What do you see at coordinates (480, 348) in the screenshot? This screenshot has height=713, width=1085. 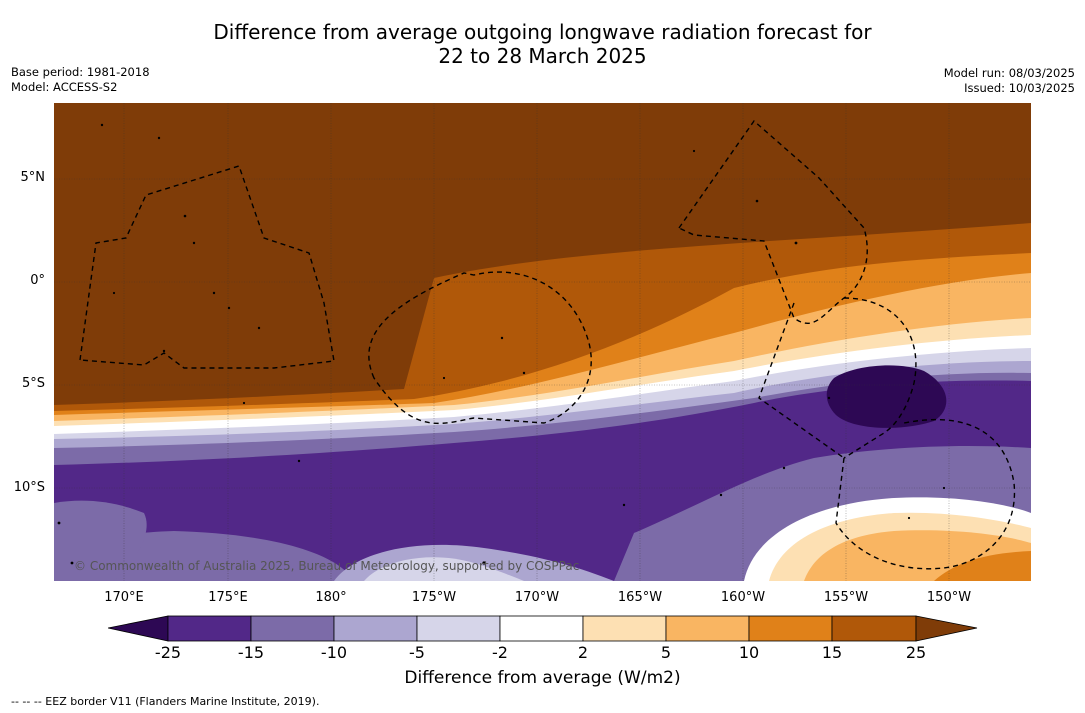 I see `eez-tokelau-phoenix` at bounding box center [480, 348].